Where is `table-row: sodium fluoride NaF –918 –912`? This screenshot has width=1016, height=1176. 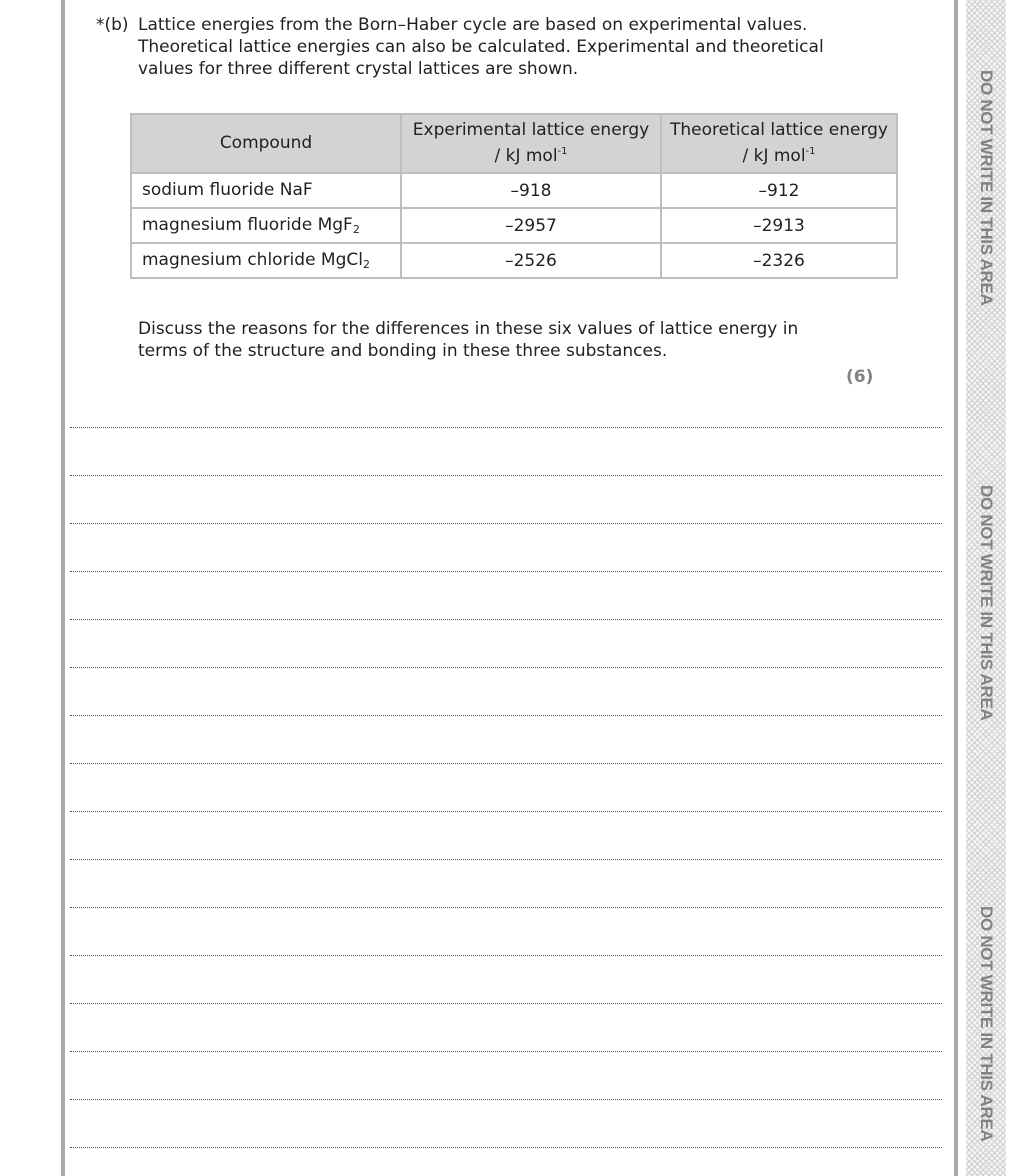
table-row: sodium fluoride NaF –918 –912 is located at coordinates (514, 190).